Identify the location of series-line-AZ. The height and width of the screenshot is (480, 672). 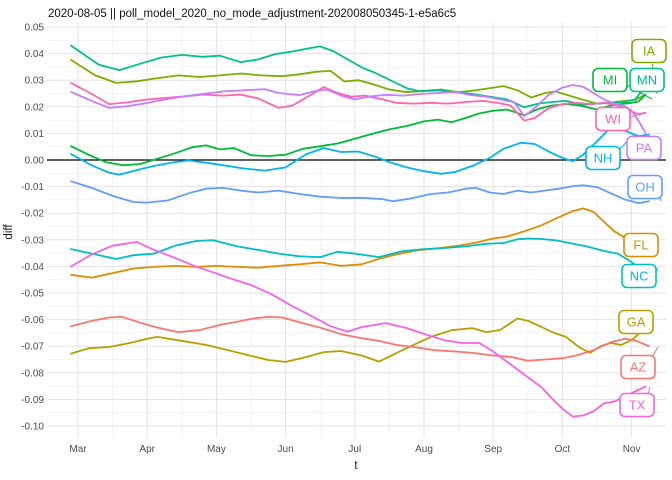
(360, 338).